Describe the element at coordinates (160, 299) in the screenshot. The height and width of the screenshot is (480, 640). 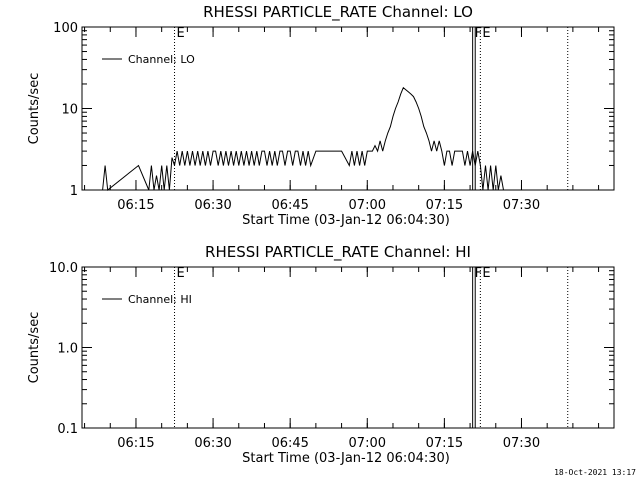
I see `legend-label: Channel: HI` at that location.